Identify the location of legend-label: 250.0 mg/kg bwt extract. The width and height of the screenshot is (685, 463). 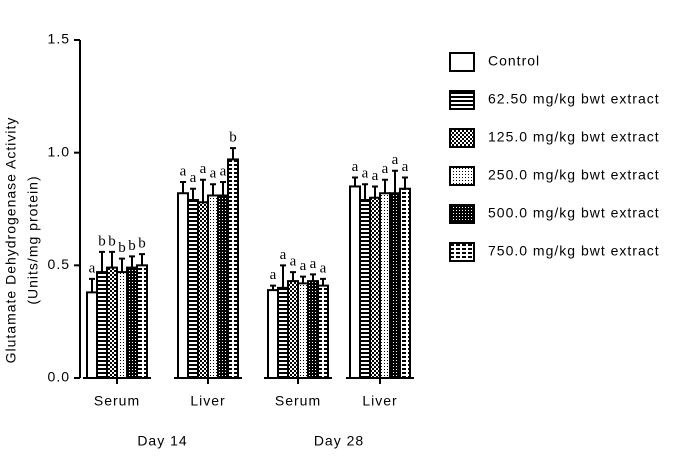
(574, 175).